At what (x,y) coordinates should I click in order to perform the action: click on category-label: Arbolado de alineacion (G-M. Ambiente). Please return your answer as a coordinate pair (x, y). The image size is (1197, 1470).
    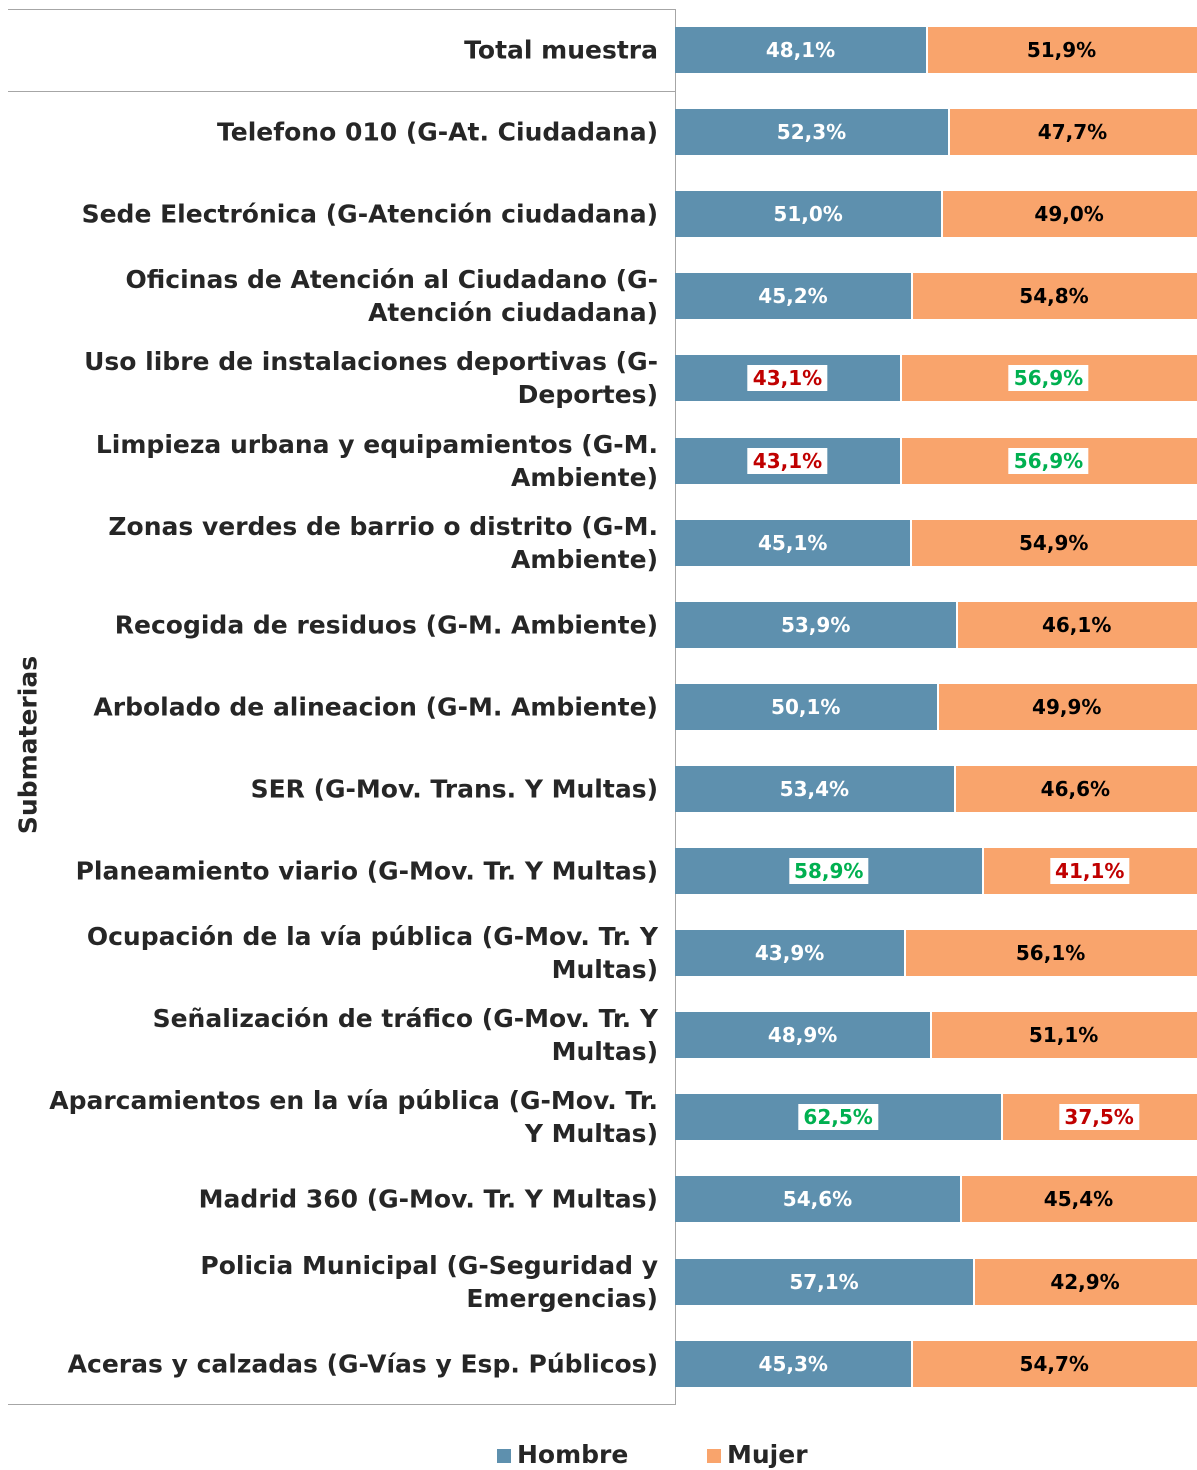
    Looking at the image, I should click on (375, 707).